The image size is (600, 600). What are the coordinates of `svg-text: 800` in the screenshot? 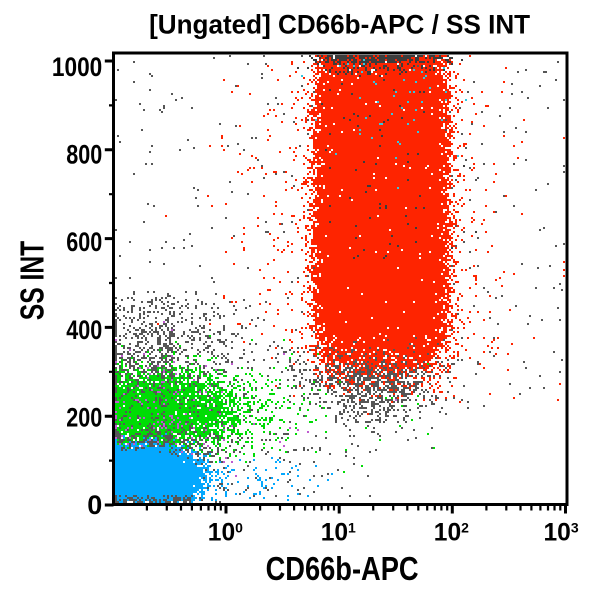 It's located at (84, 155).